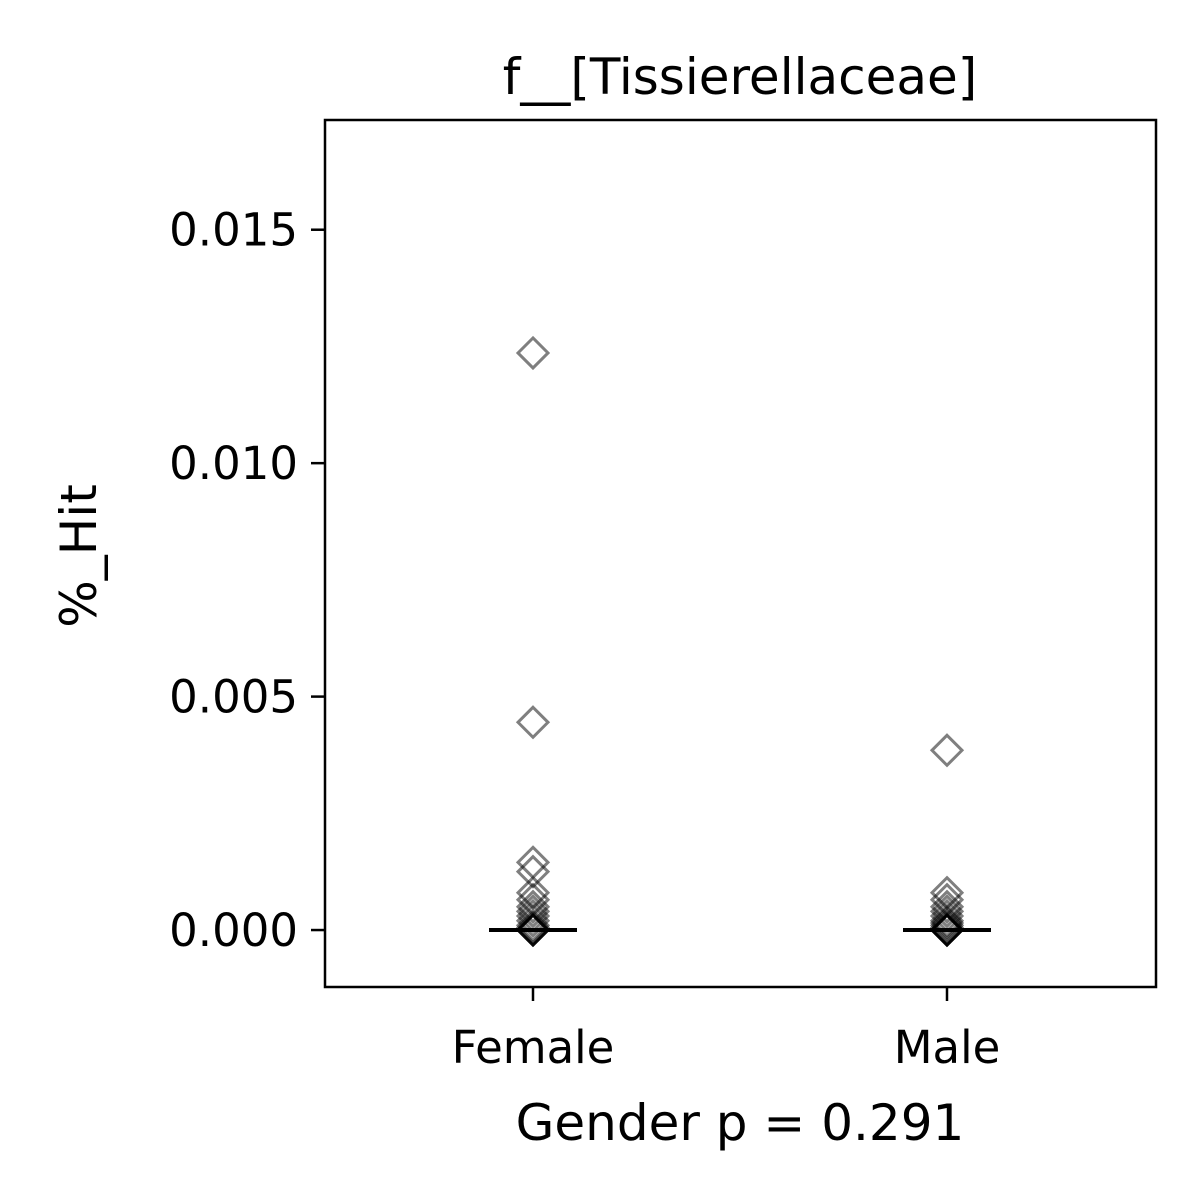 This screenshot has height=1200, width=1200. I want to click on y-tick-label: 0.015, so click(233, 230).